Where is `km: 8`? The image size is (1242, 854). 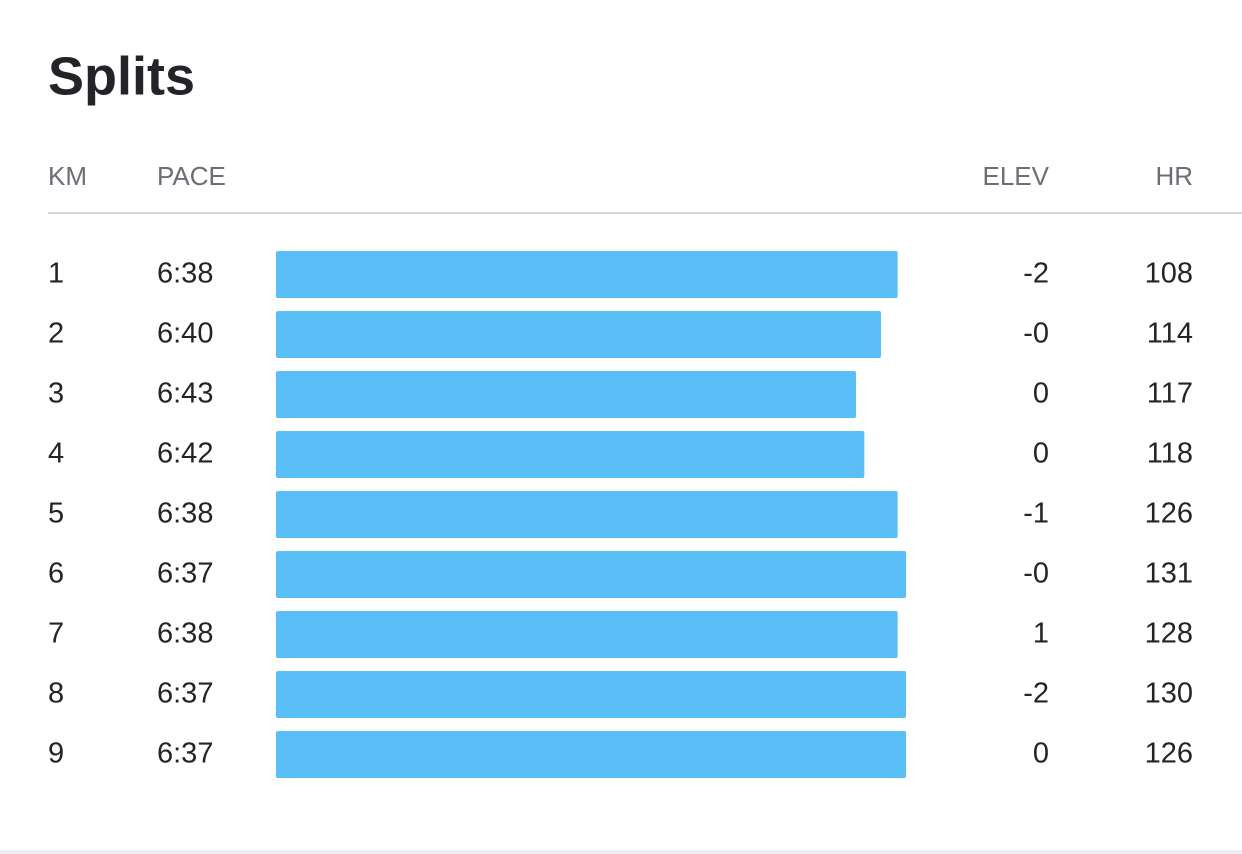
km: 8 is located at coordinates (56, 694).